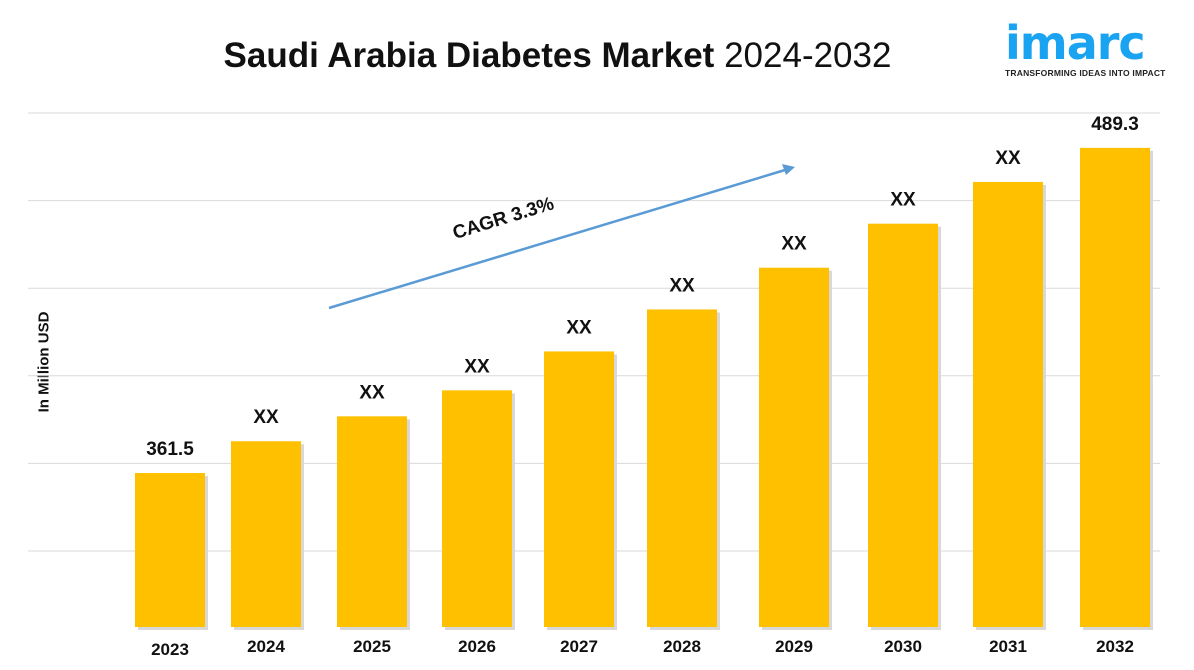  What do you see at coordinates (170, 550) in the screenshot?
I see `bar-2023` at bounding box center [170, 550].